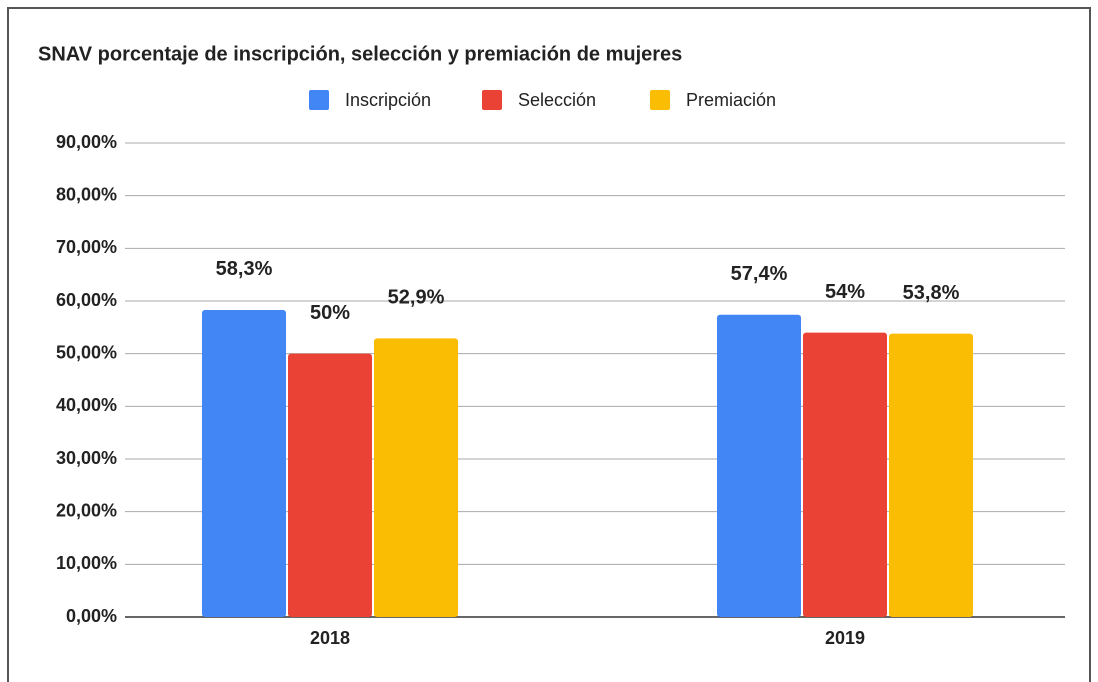 The width and height of the screenshot is (1098, 682). Describe the element at coordinates (86, 352) in the screenshot. I see `y-tick-label: 50,00%` at that location.